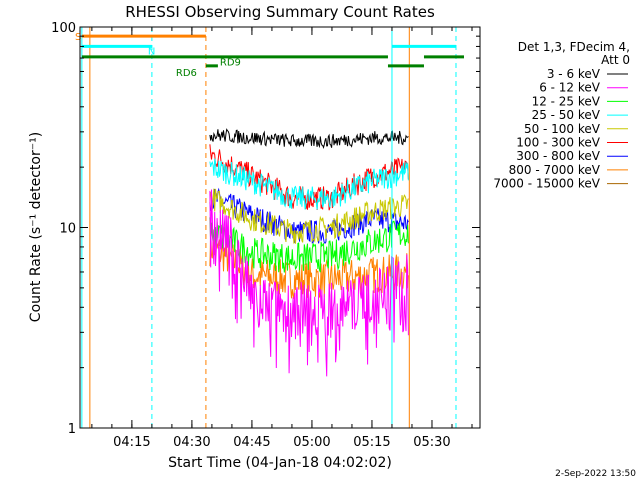 This screenshot has height=480, width=640. Describe the element at coordinates (570, 88) in the screenshot. I see `legend-label: 6 - 12 keV` at that location.